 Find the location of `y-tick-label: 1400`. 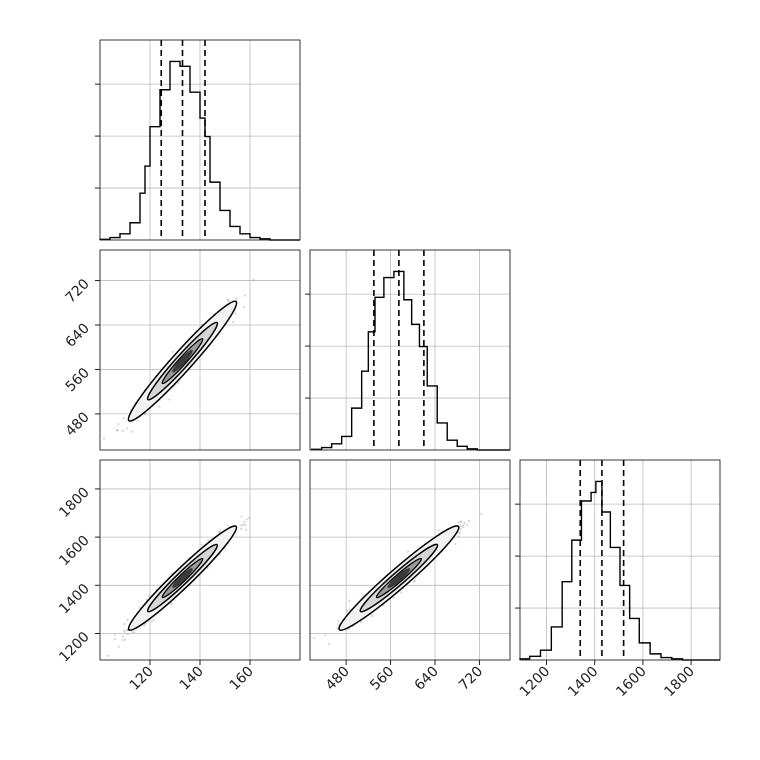

y-tick-label: 1400 is located at coordinates (74, 599).